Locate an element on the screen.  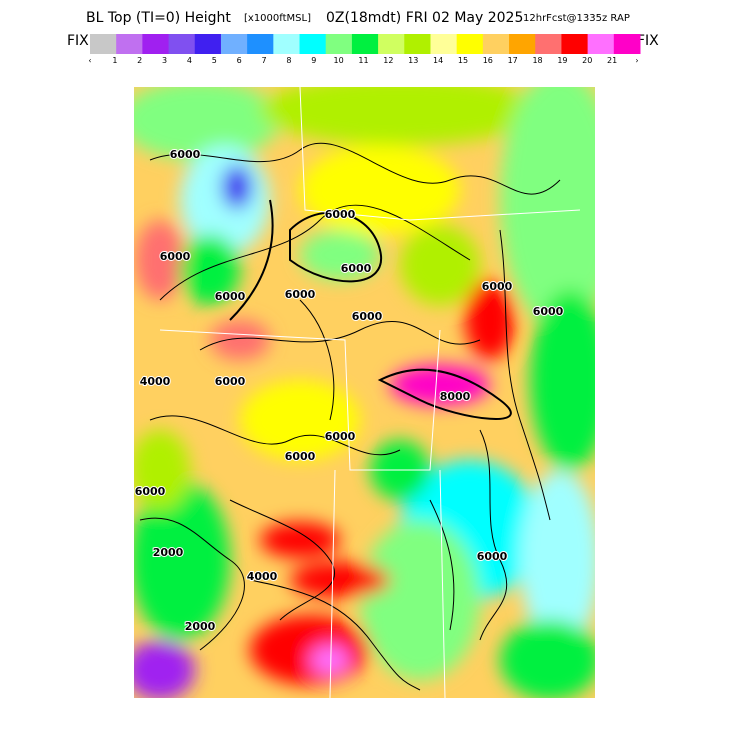
colorbar-label: 14 is located at coordinates (438, 60).